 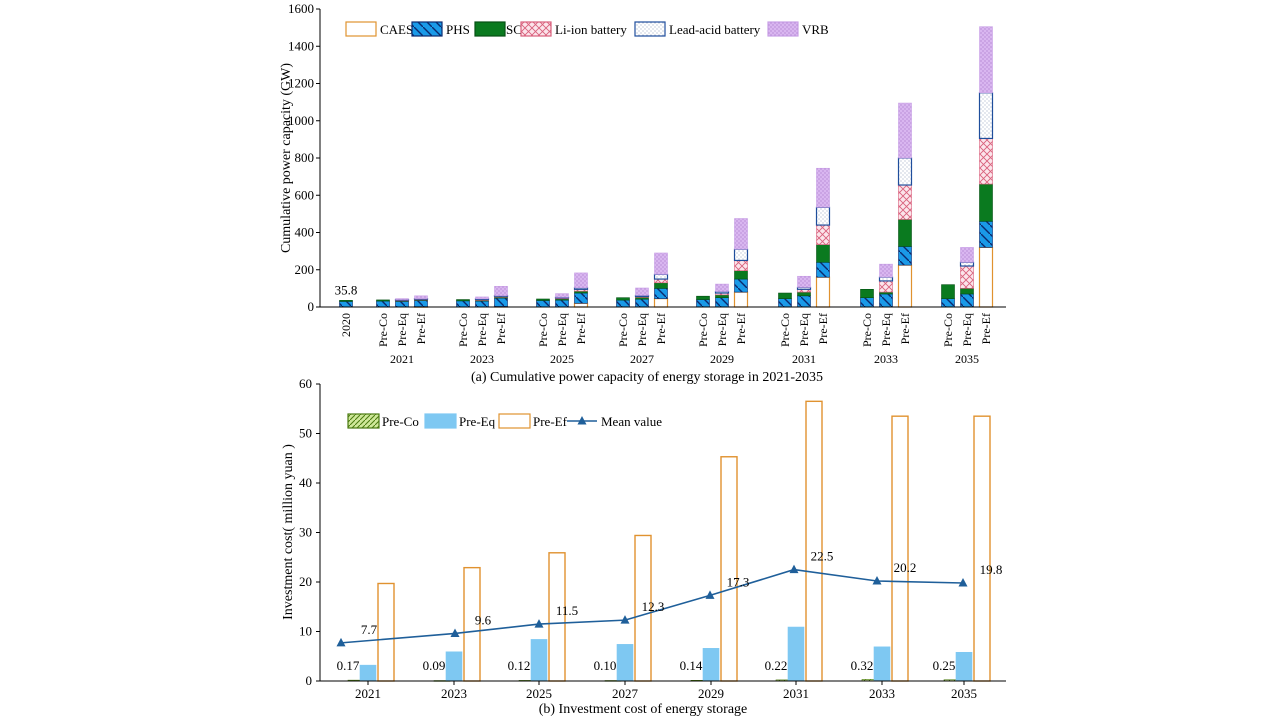 What do you see at coordinates (301, 83) in the screenshot?
I see `capacity-y-tick-label: 1200` at bounding box center [301, 83].